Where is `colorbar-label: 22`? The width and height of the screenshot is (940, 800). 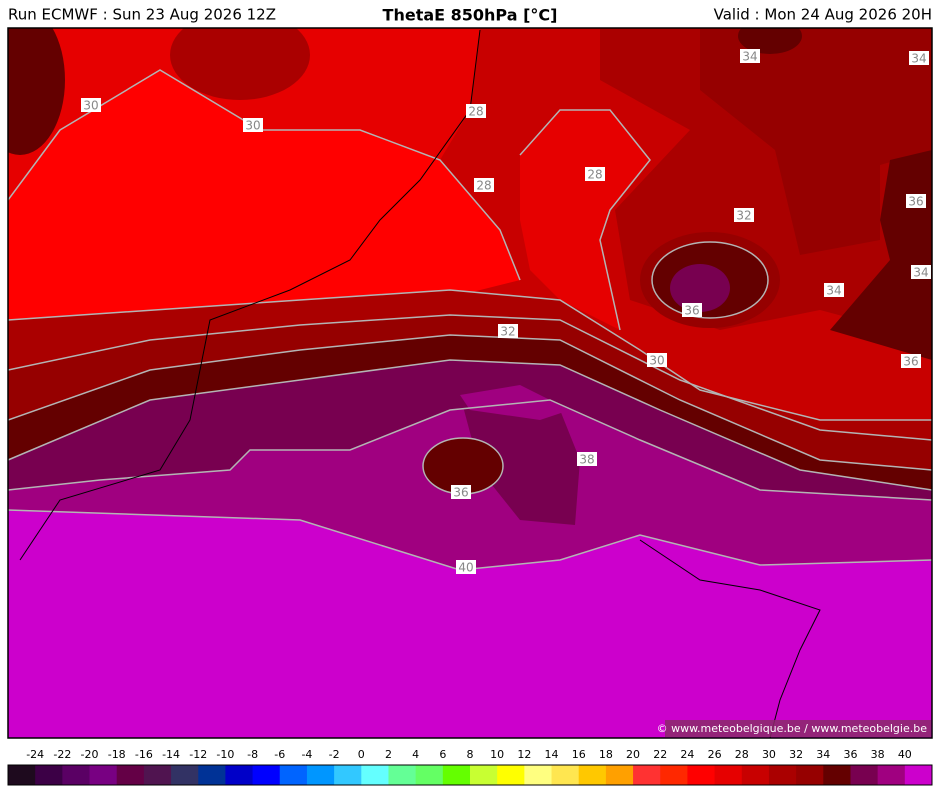
colorbar-label: 22 is located at coordinates (660, 754).